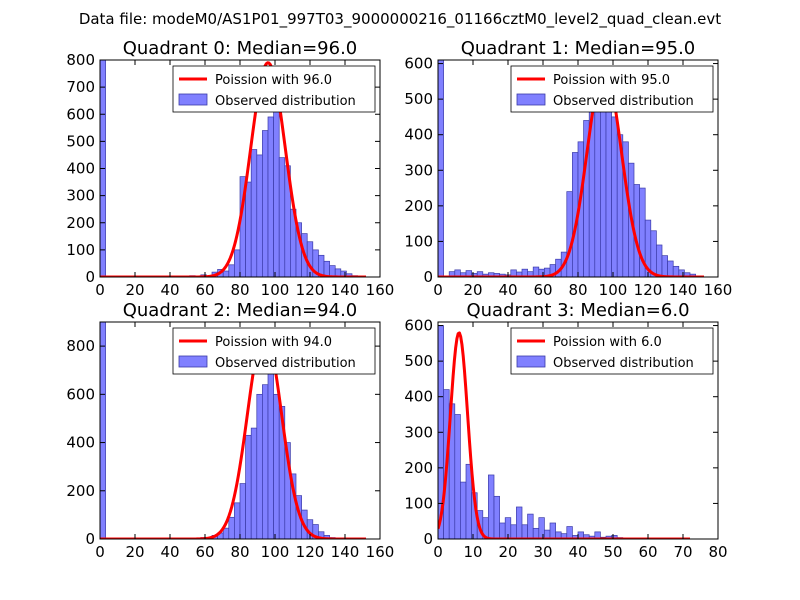 Image resolution: width=800 pixels, height=600 pixels. Describe the element at coordinates (80, 87) in the screenshot. I see `y-tick-label: 700` at that location.